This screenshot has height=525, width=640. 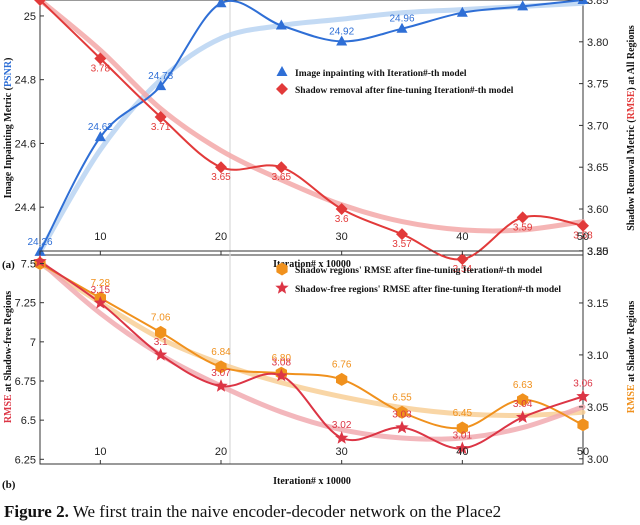 What do you see at coordinates (597, 126) in the screenshot?
I see `right-y-tick-label: 3.70` at bounding box center [597, 126].